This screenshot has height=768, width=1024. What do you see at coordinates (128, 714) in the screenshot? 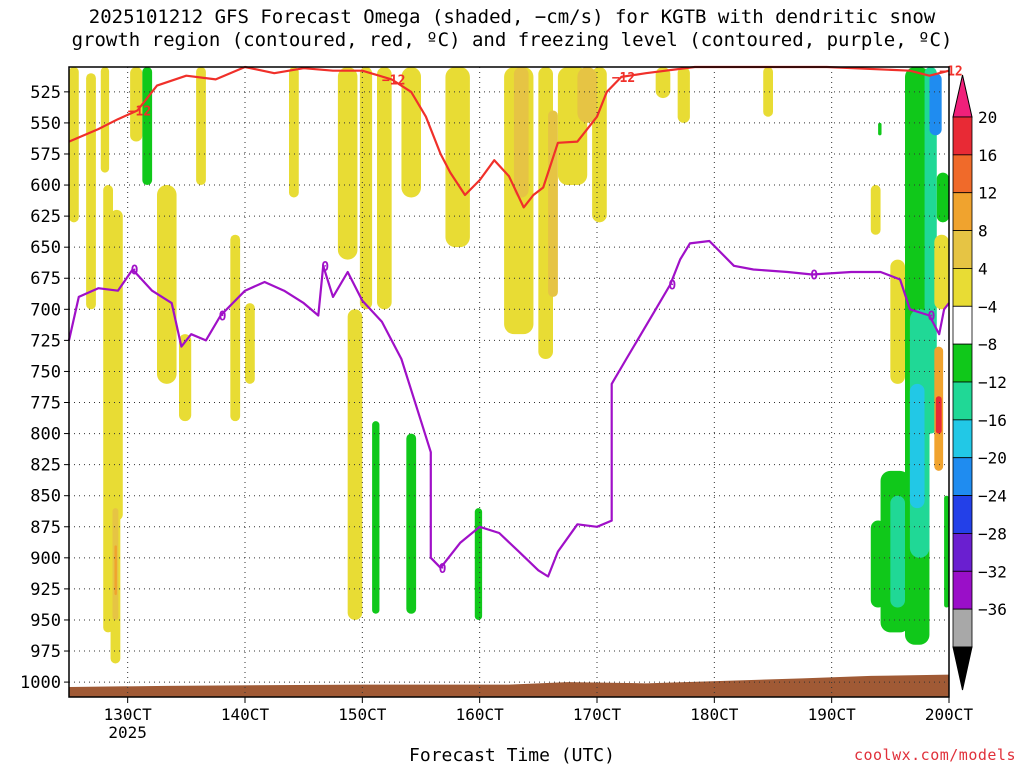
I see `x-tick-label-0: 130CT` at bounding box center [128, 714].